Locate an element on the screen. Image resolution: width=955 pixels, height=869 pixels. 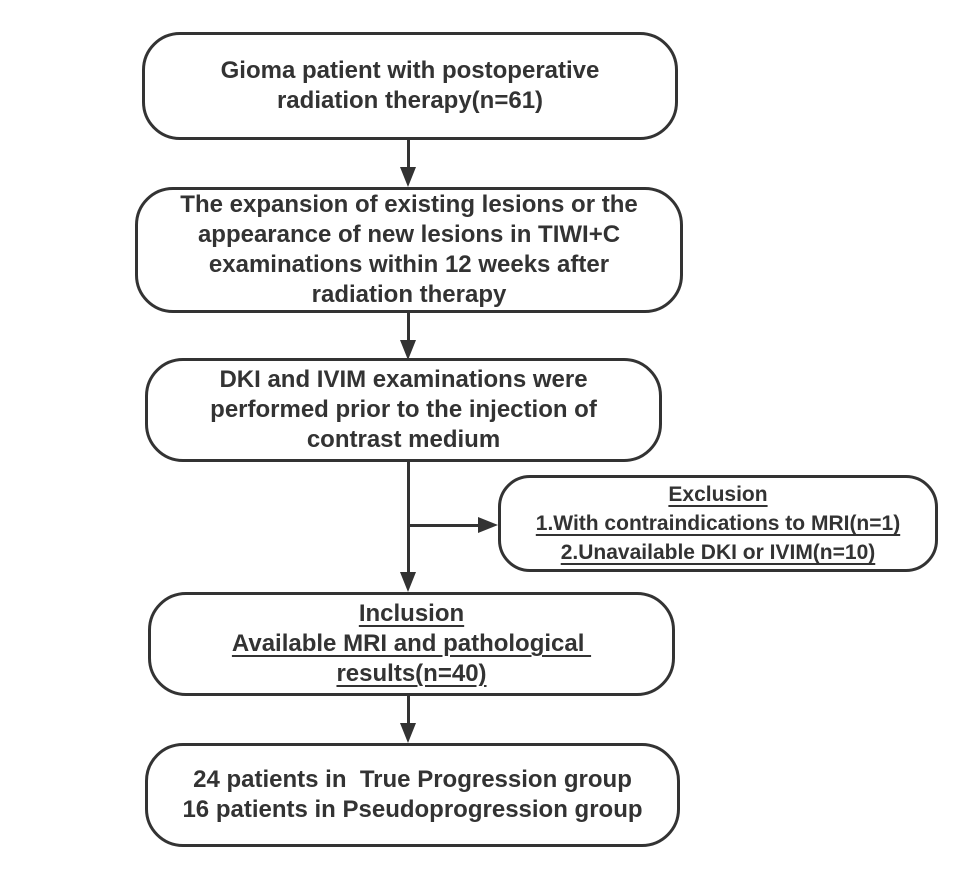
flow-box-groups-line2: 16 patients in Pseudoprogression group is located at coordinates (412, 809).